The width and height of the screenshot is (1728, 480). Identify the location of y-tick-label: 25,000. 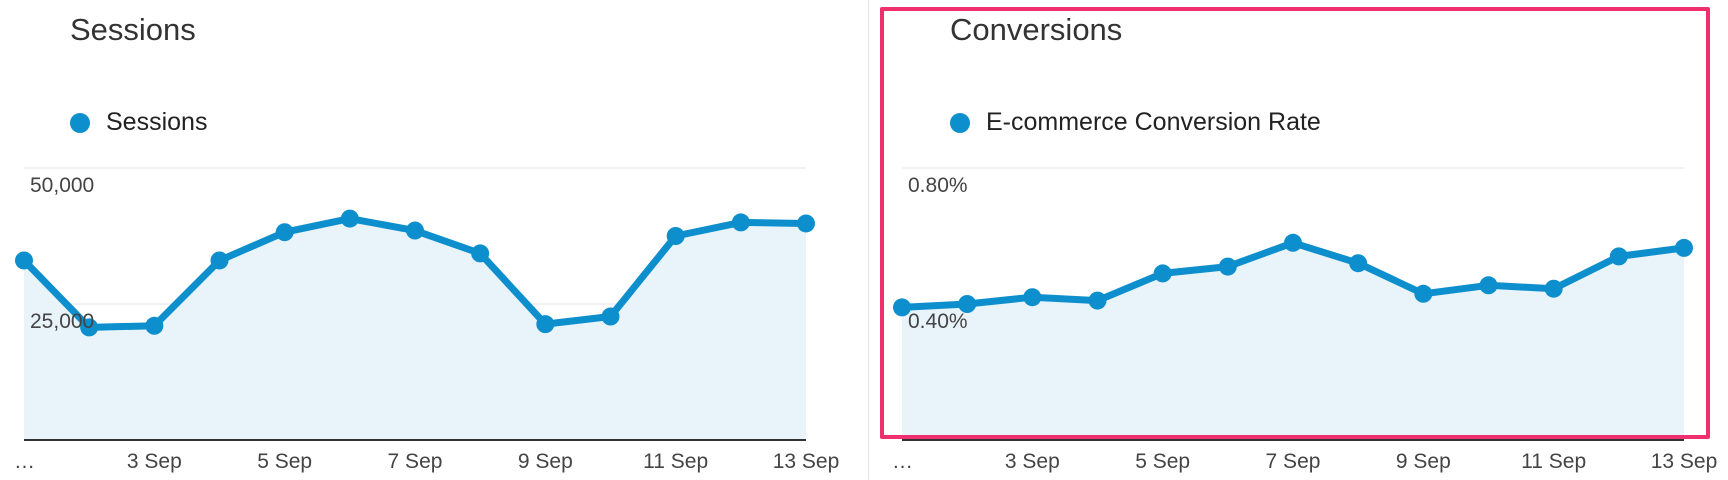
(62, 321).